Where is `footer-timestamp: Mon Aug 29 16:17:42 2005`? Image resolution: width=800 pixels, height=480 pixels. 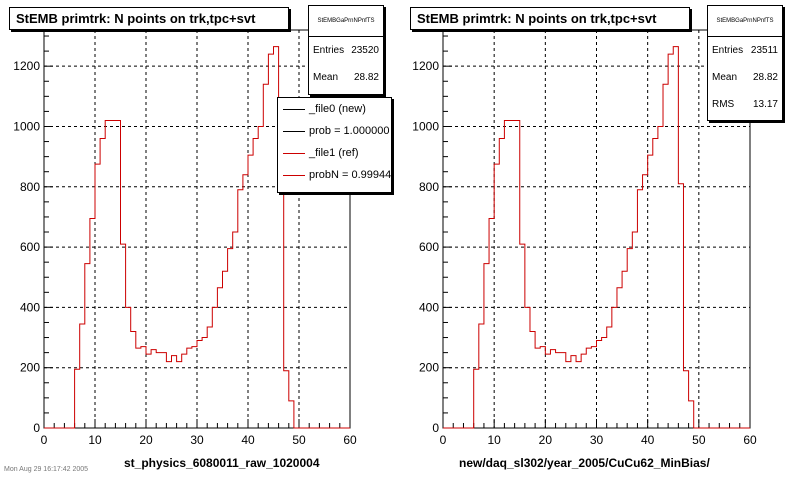
footer-timestamp: Mon Aug 29 16:17:42 2005 is located at coordinates (46, 469).